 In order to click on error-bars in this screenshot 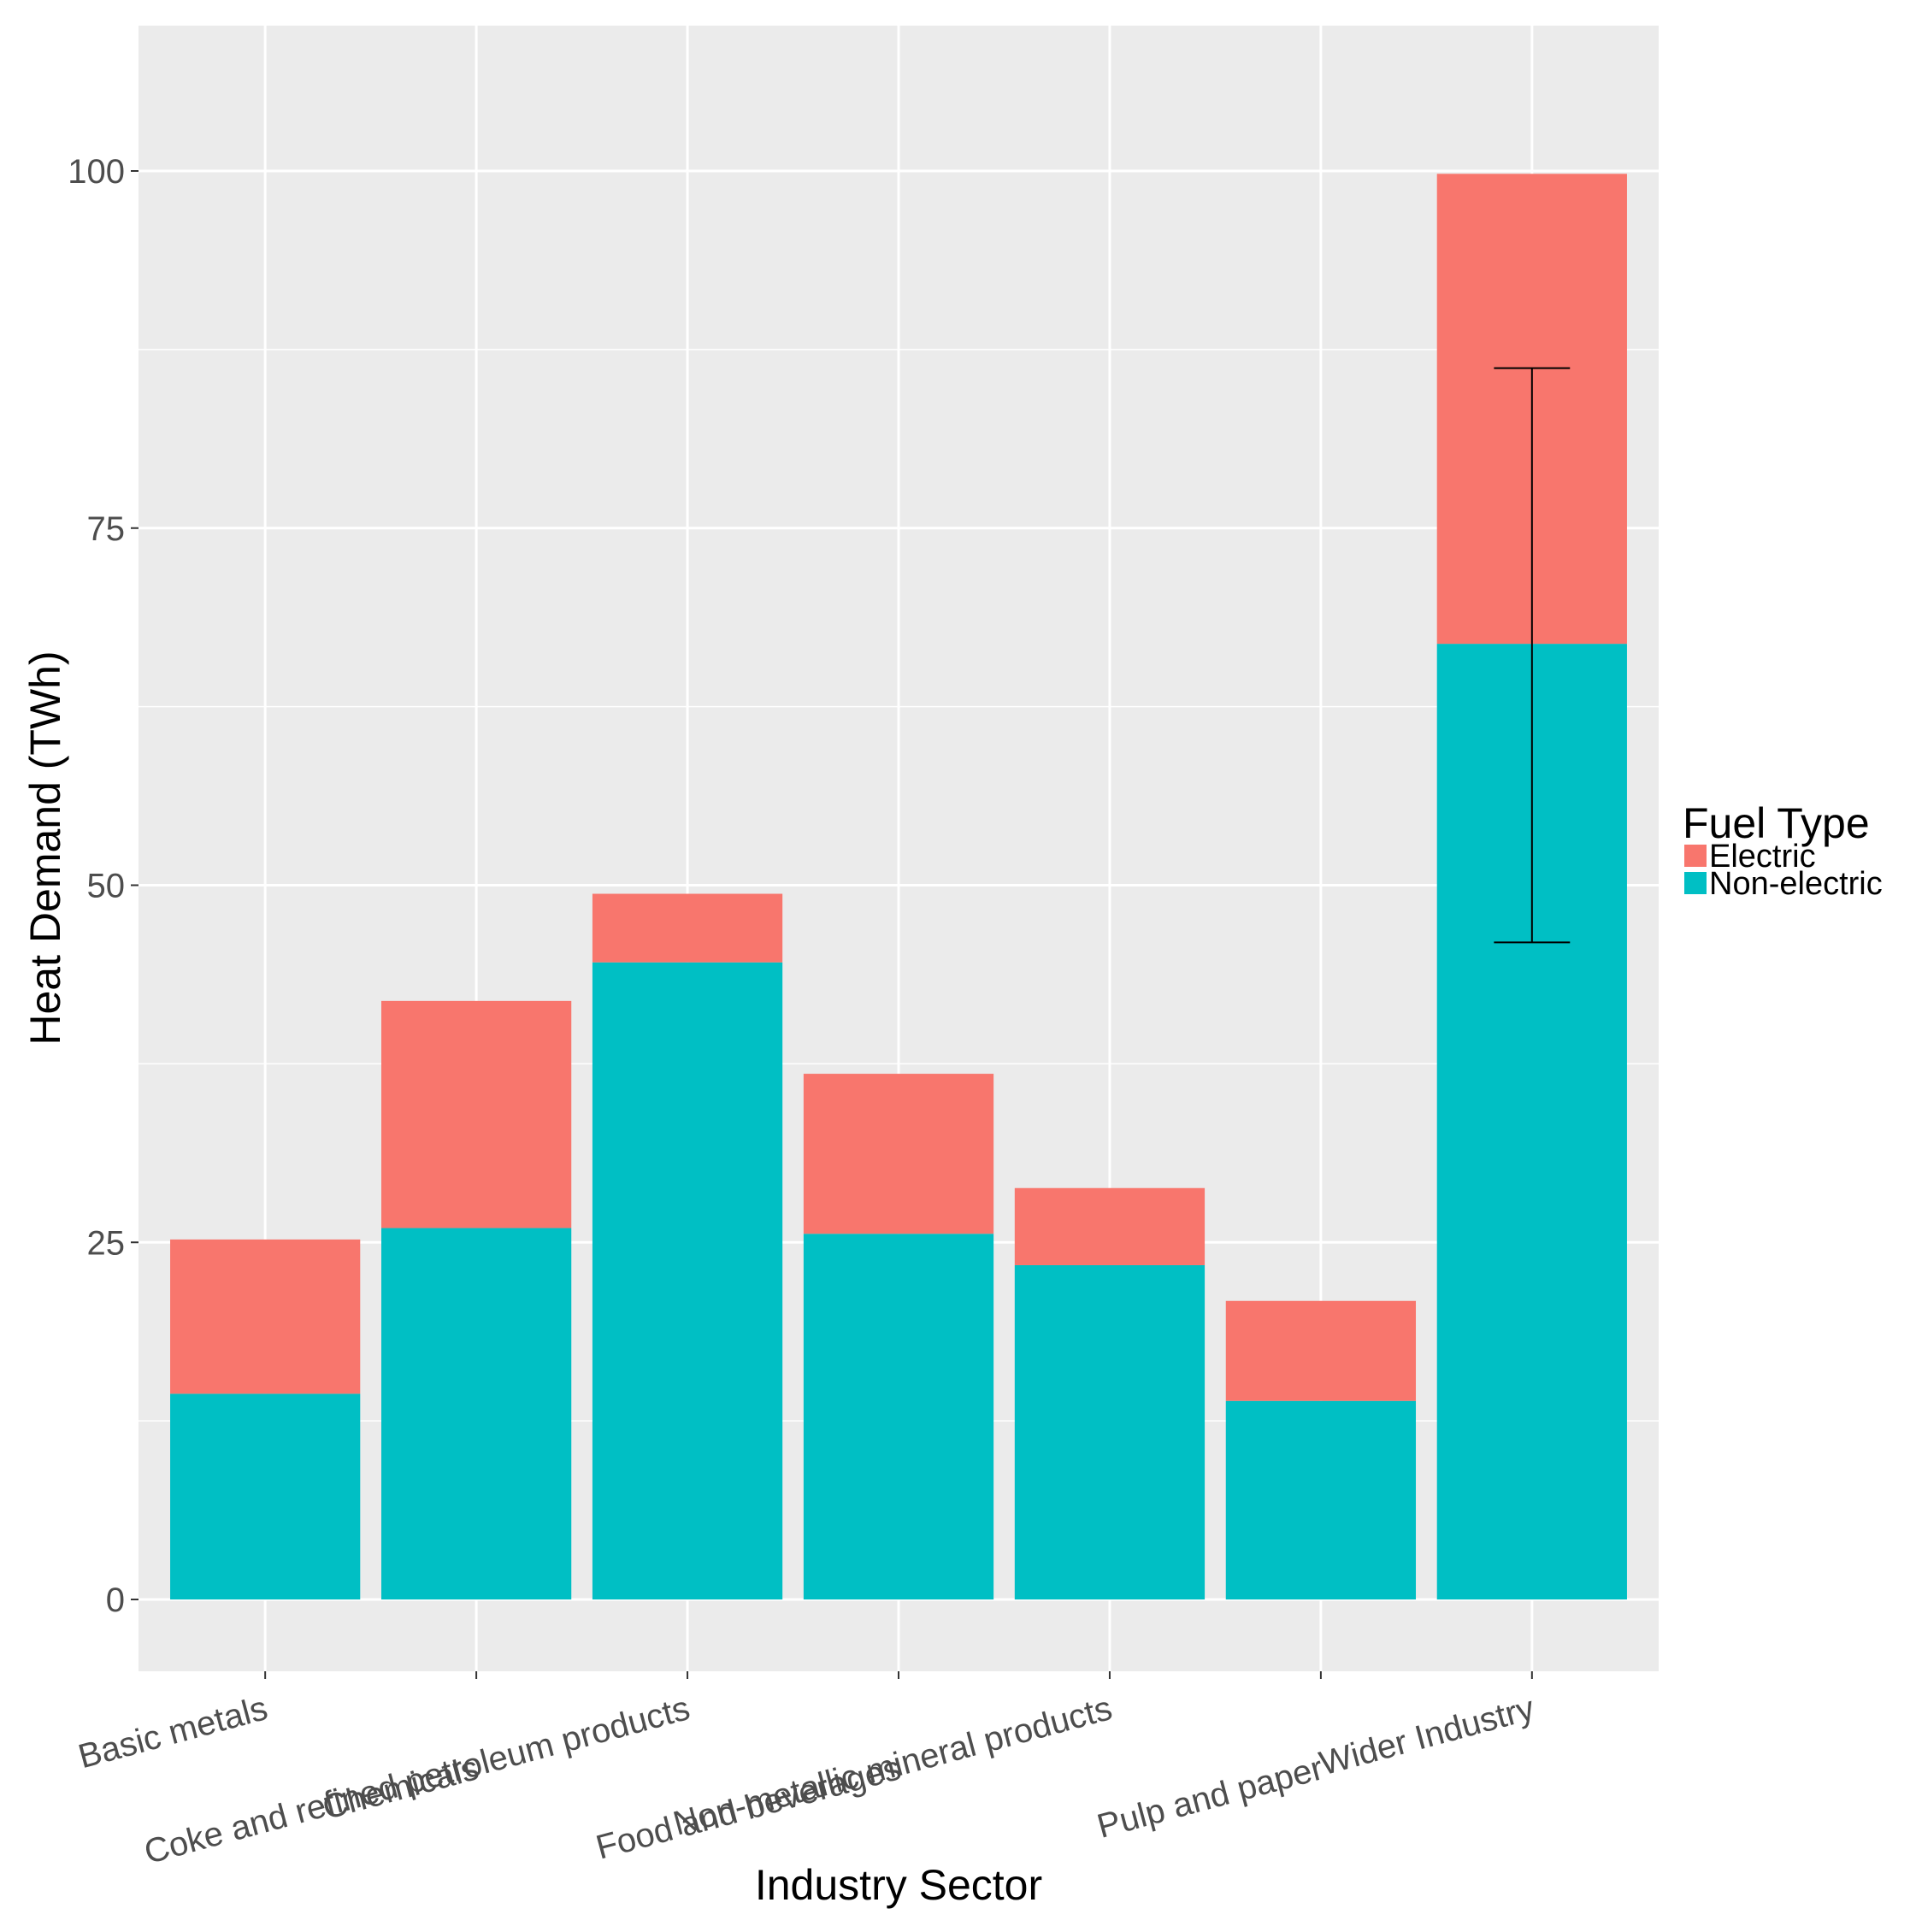, I will do `click(1532, 655)`.